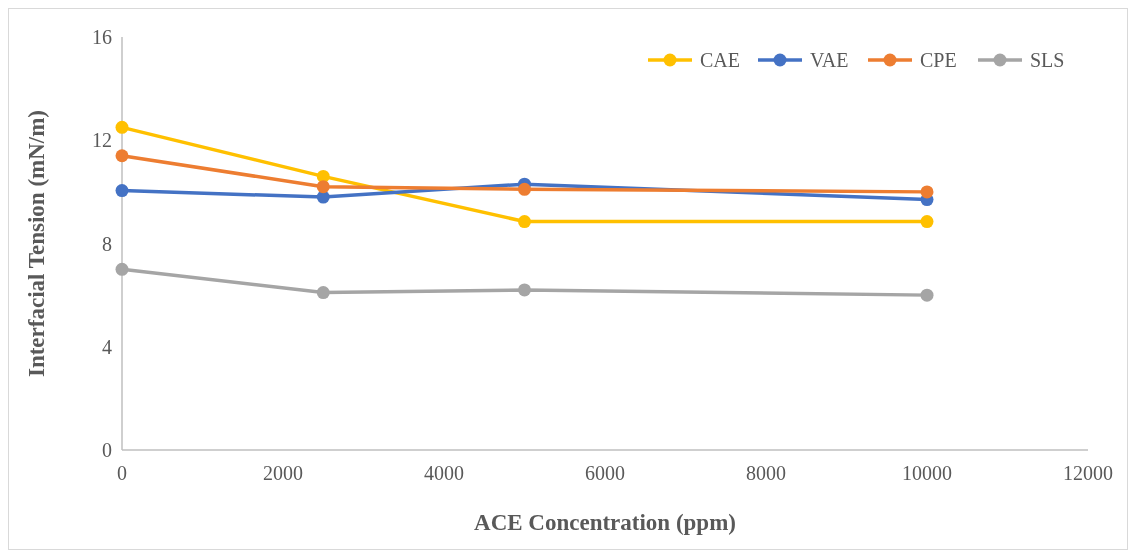  Describe the element at coordinates (927, 473) in the screenshot. I see `x-tick-label: 10000` at that location.